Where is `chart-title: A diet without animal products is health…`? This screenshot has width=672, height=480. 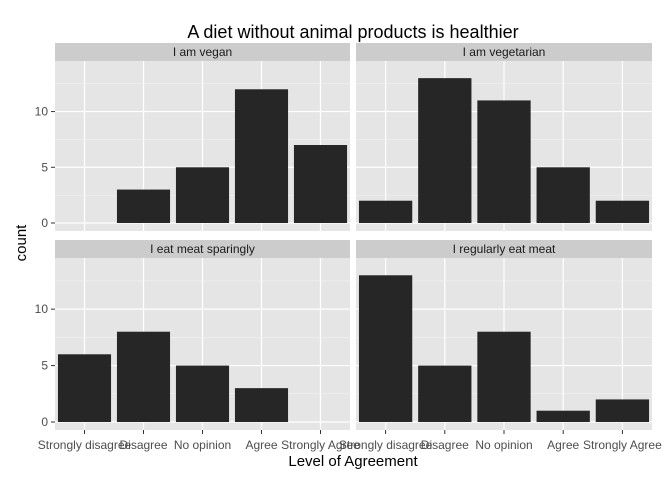 chart-title: A diet without animal products is health… is located at coordinates (352, 32).